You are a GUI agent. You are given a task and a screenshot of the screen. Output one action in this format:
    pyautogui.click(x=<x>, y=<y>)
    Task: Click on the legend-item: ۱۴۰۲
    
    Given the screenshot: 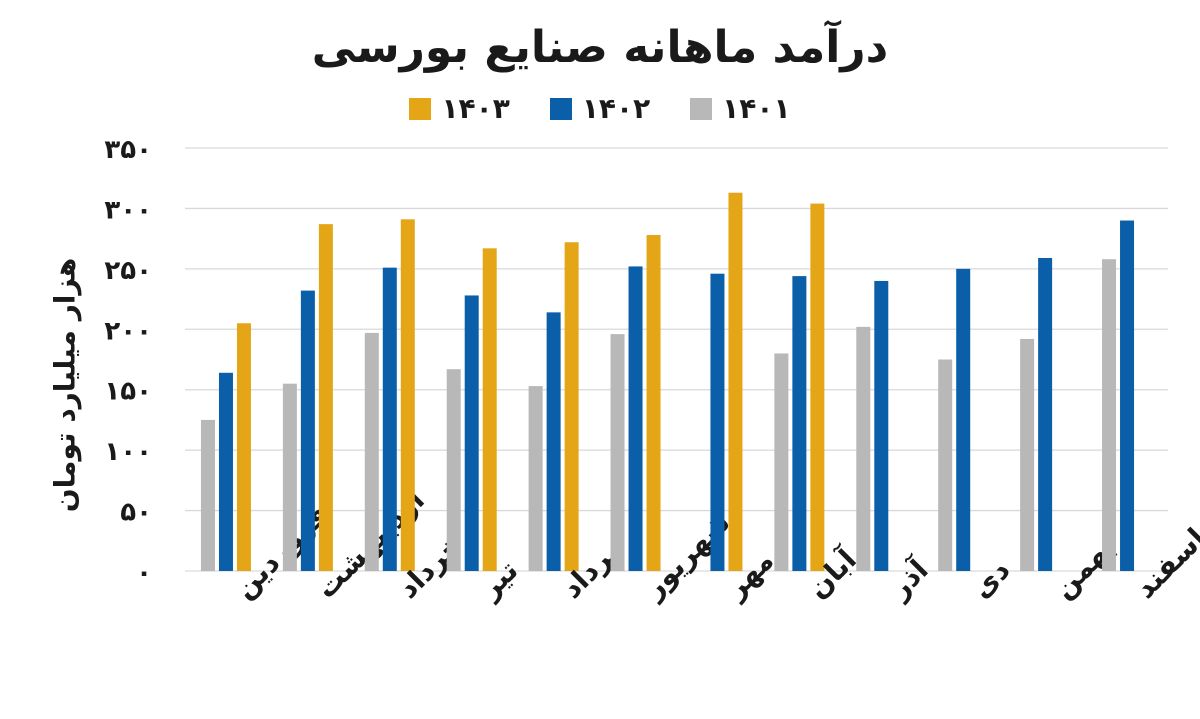 What is the action you would take?
    pyautogui.click(x=600, y=108)
    